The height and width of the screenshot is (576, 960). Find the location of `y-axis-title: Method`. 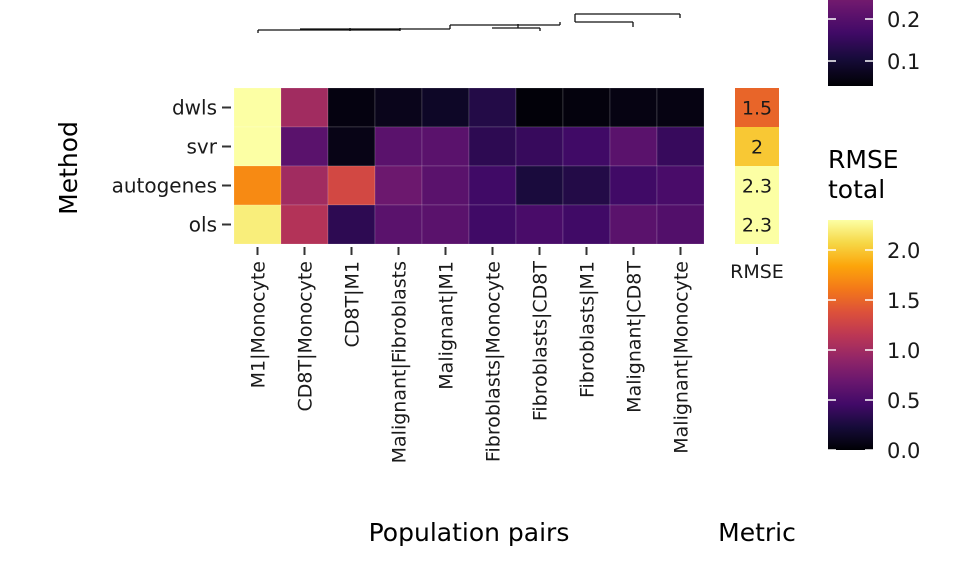

y-axis-title: Method is located at coordinates (68, 168).